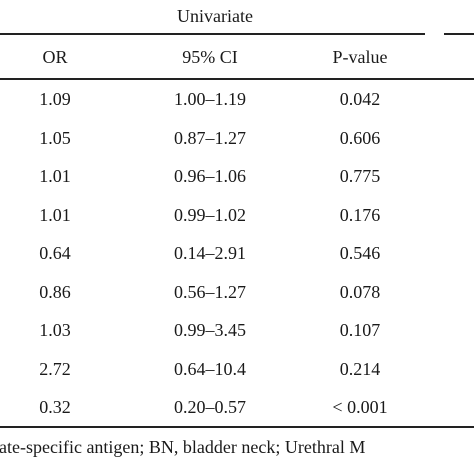  I want to click on table-row: 0.64 0.14–2.91 0.546, so click(237, 253).